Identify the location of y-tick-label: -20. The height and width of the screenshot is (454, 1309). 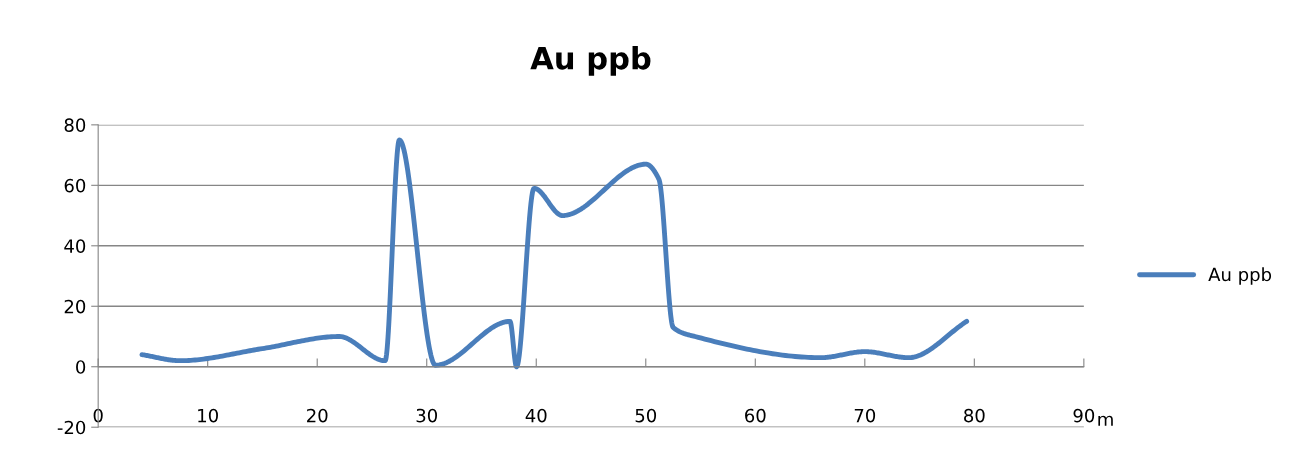
(71, 427).